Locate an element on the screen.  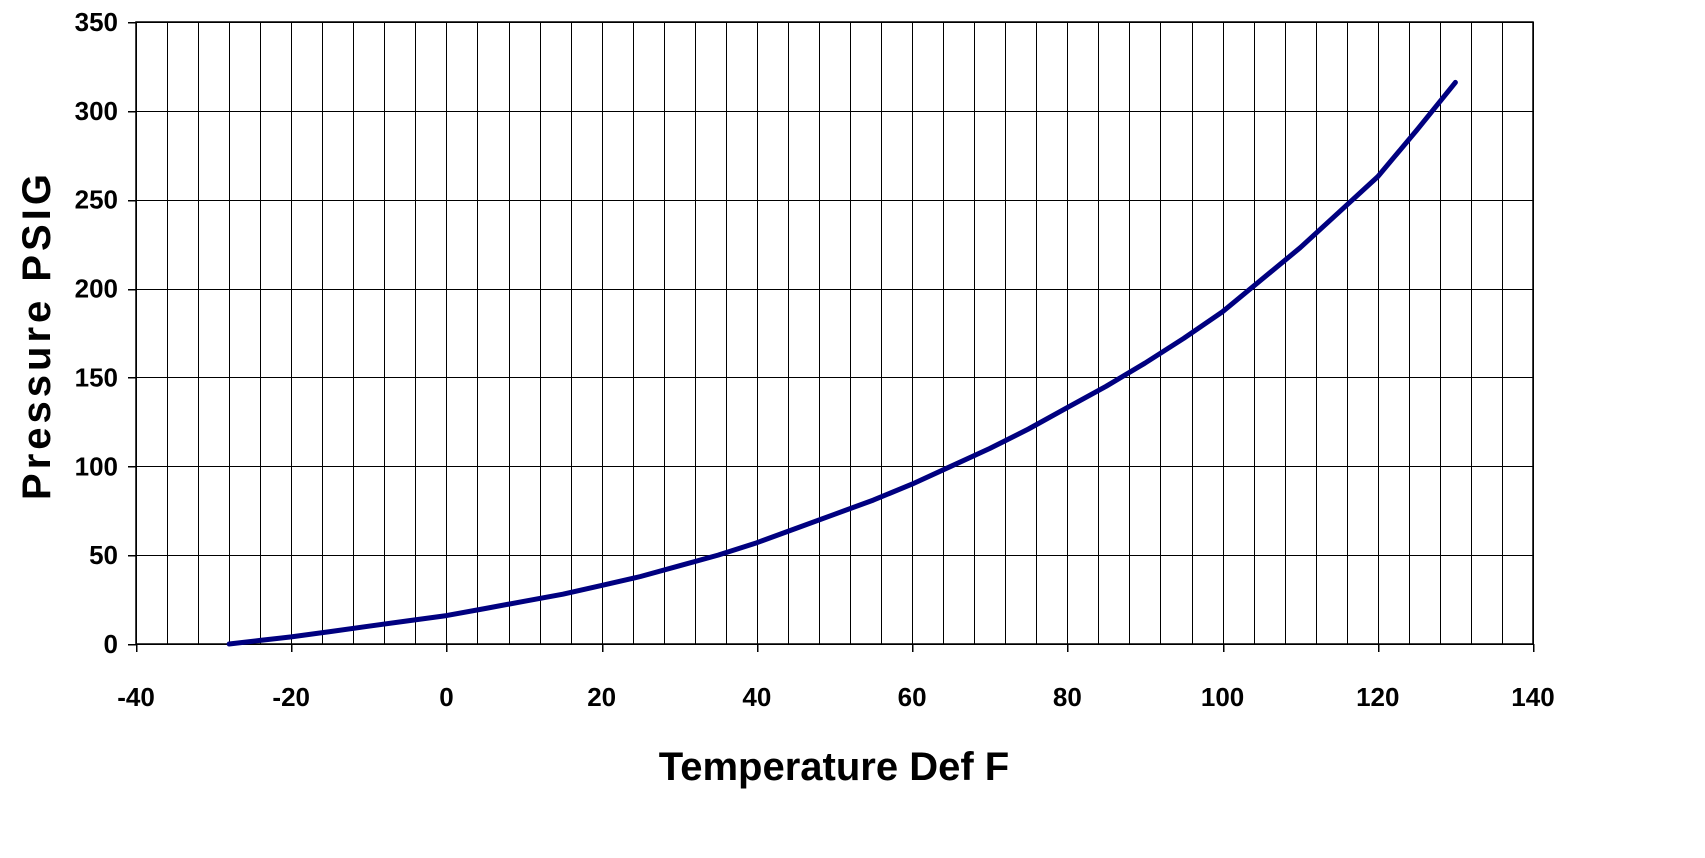
y-tick-label: 0 is located at coordinates (111, 644).